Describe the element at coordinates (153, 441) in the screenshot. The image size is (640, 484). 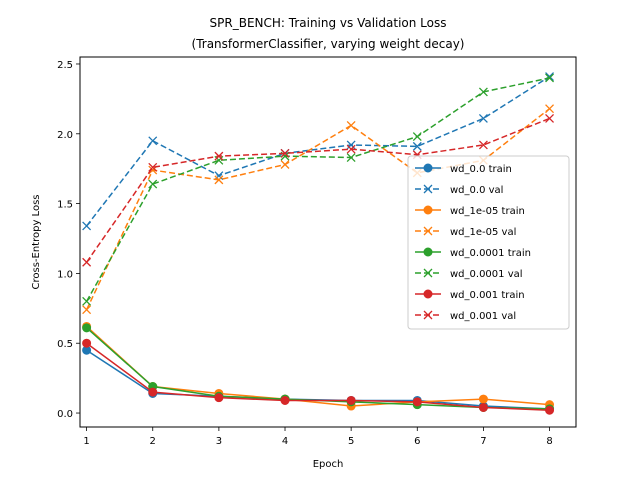
I see `x-tick-label: 2` at that location.